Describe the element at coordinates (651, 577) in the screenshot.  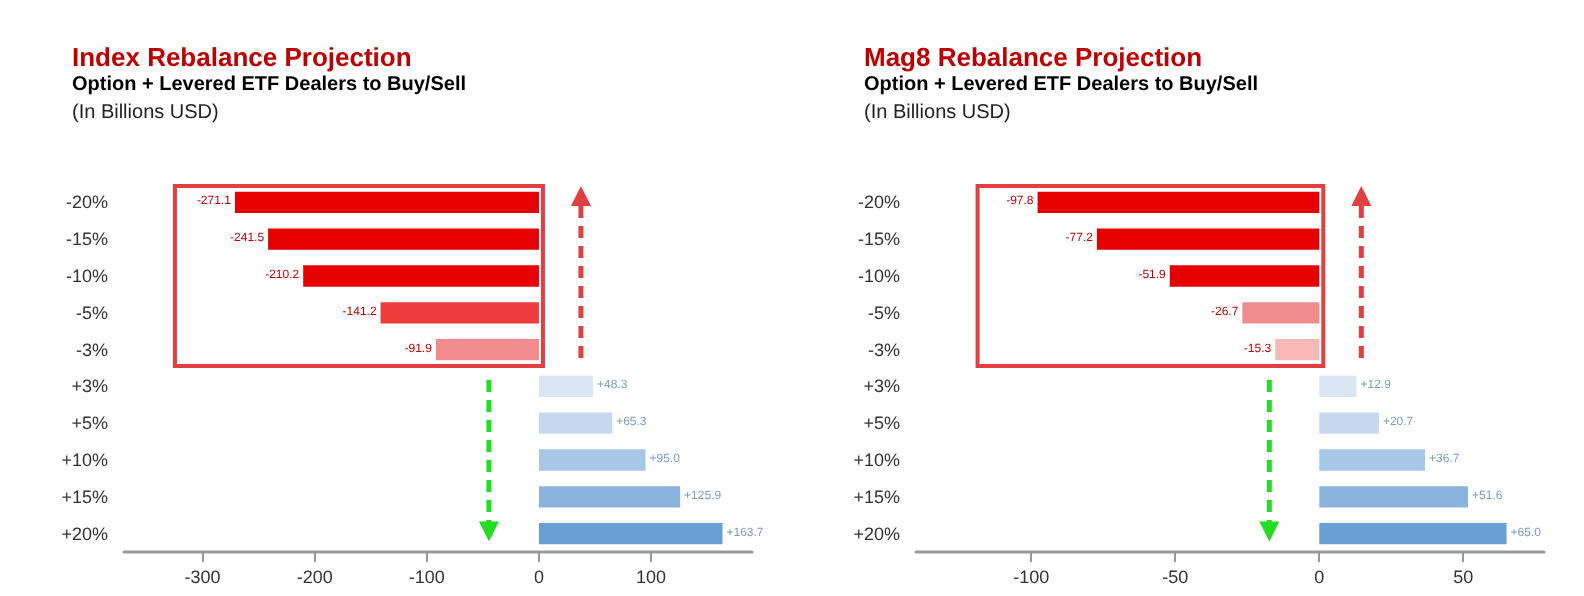
I see `x-tick-label: 100` at that location.